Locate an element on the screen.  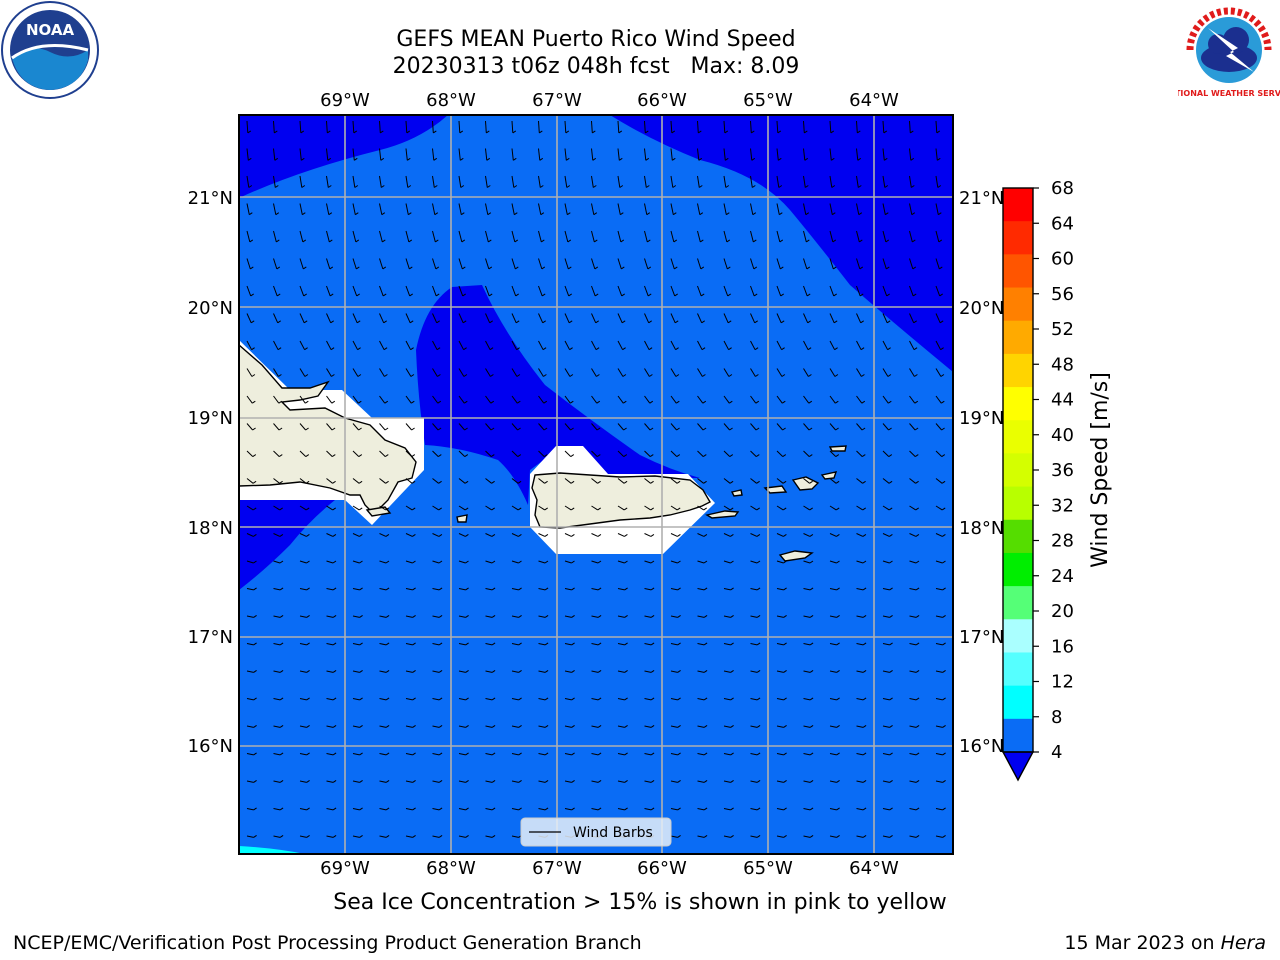
colorbar-tick-label: 52 is located at coordinates (1062, 329).